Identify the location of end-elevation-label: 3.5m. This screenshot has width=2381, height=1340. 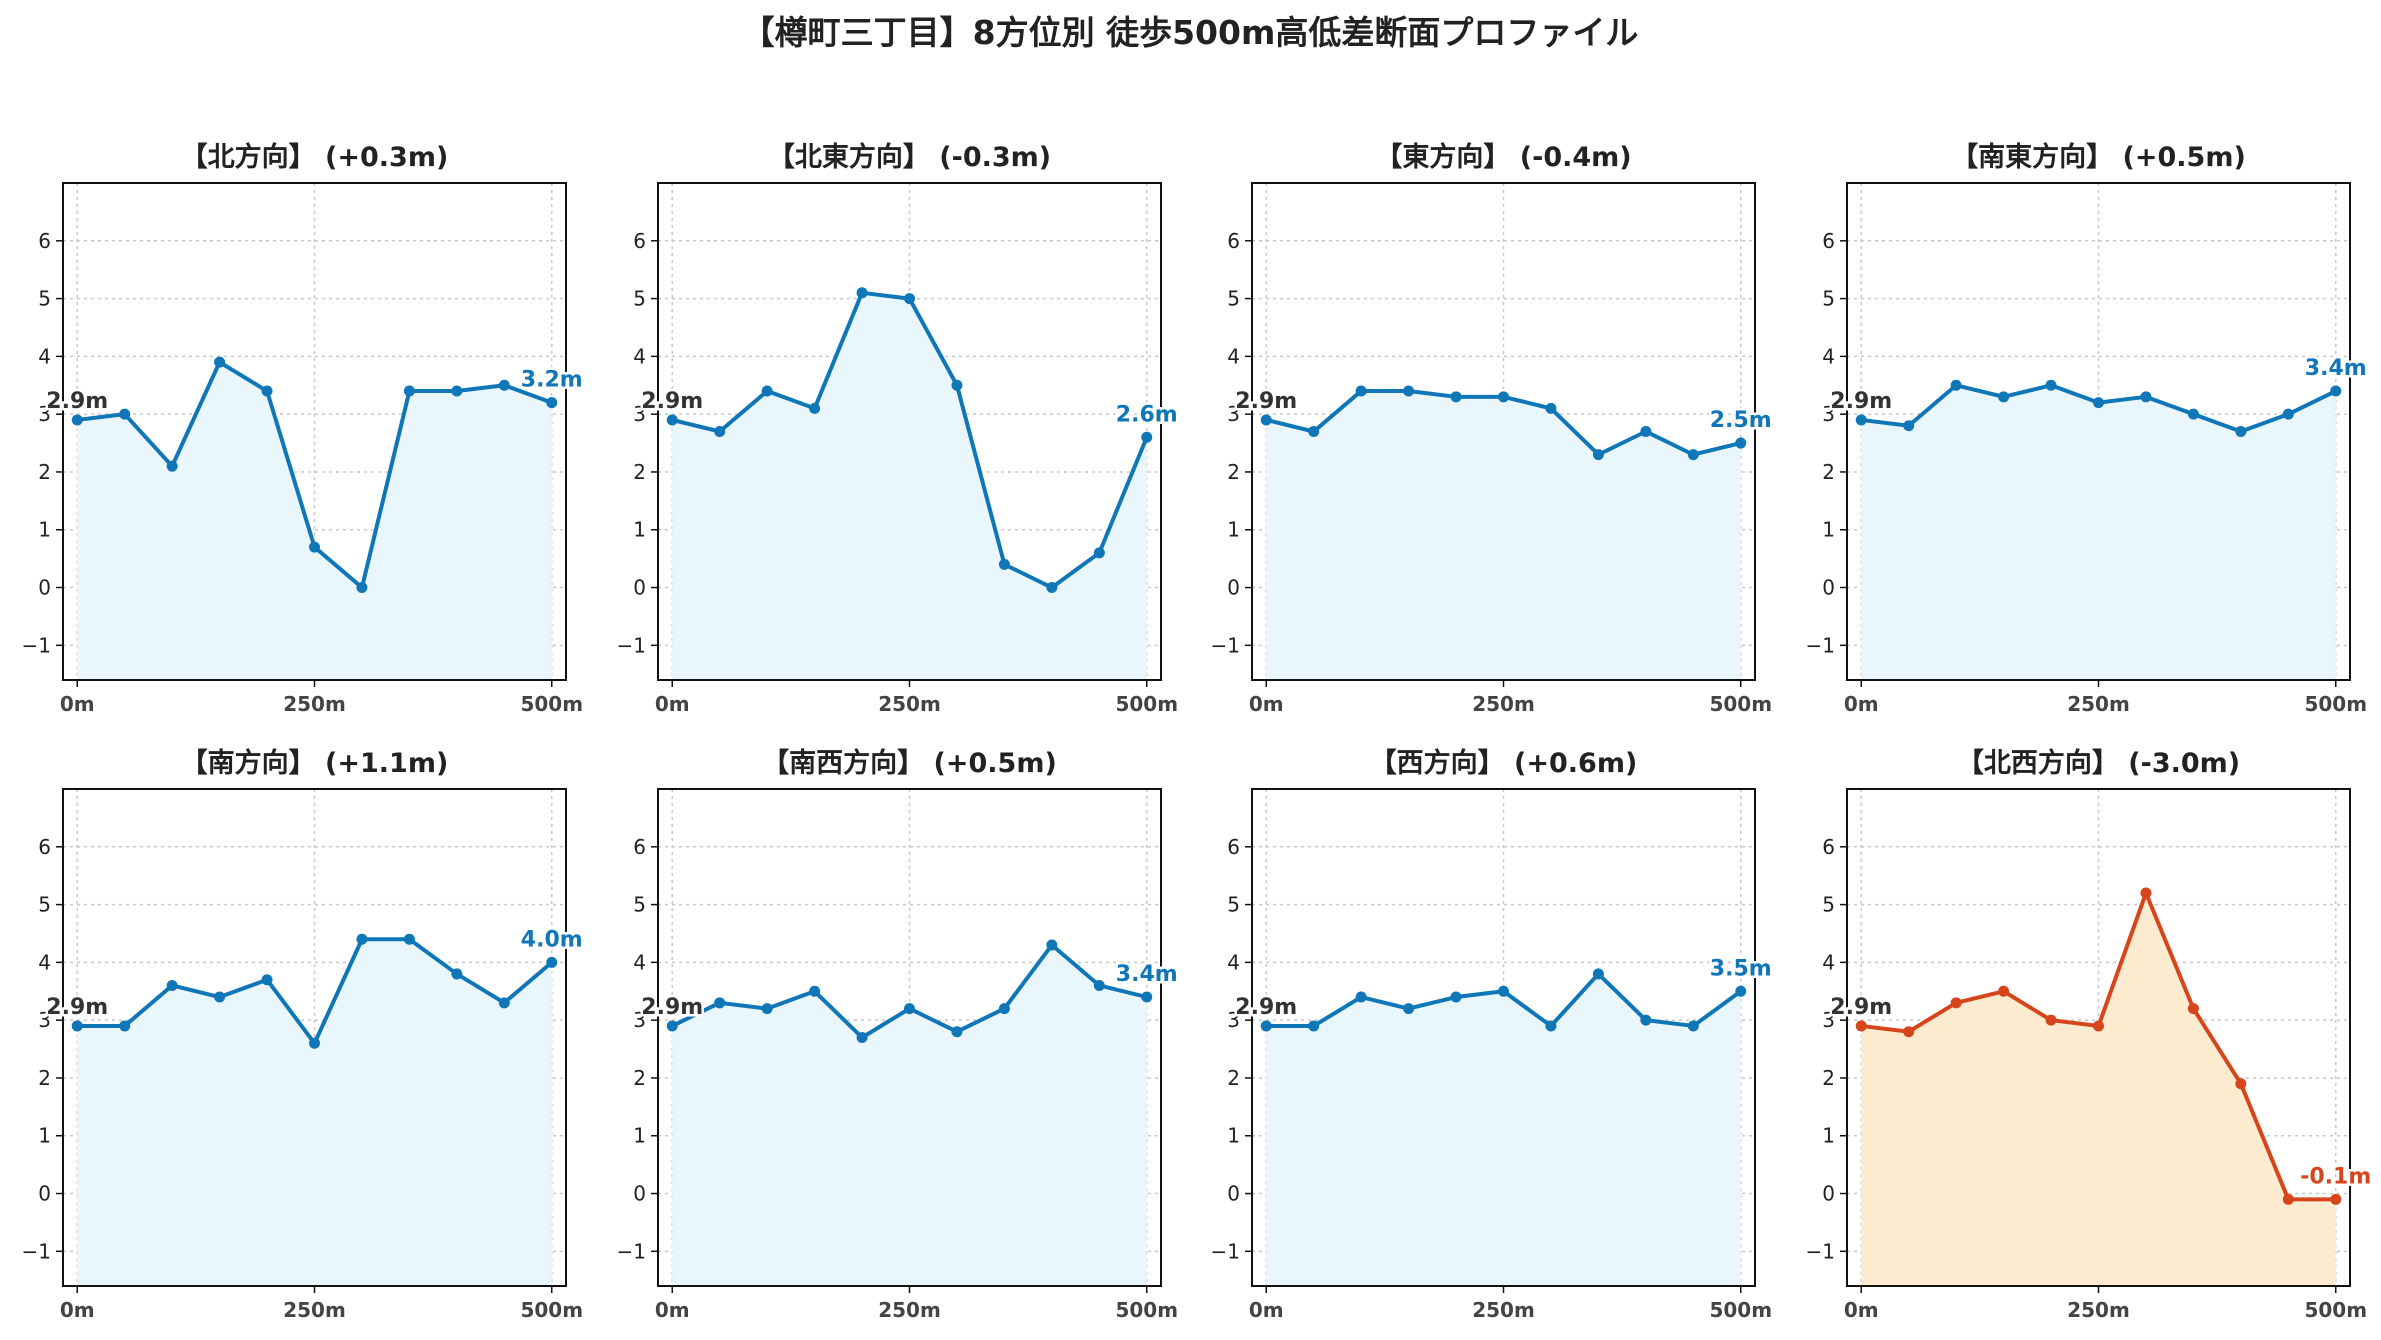
(1741, 968).